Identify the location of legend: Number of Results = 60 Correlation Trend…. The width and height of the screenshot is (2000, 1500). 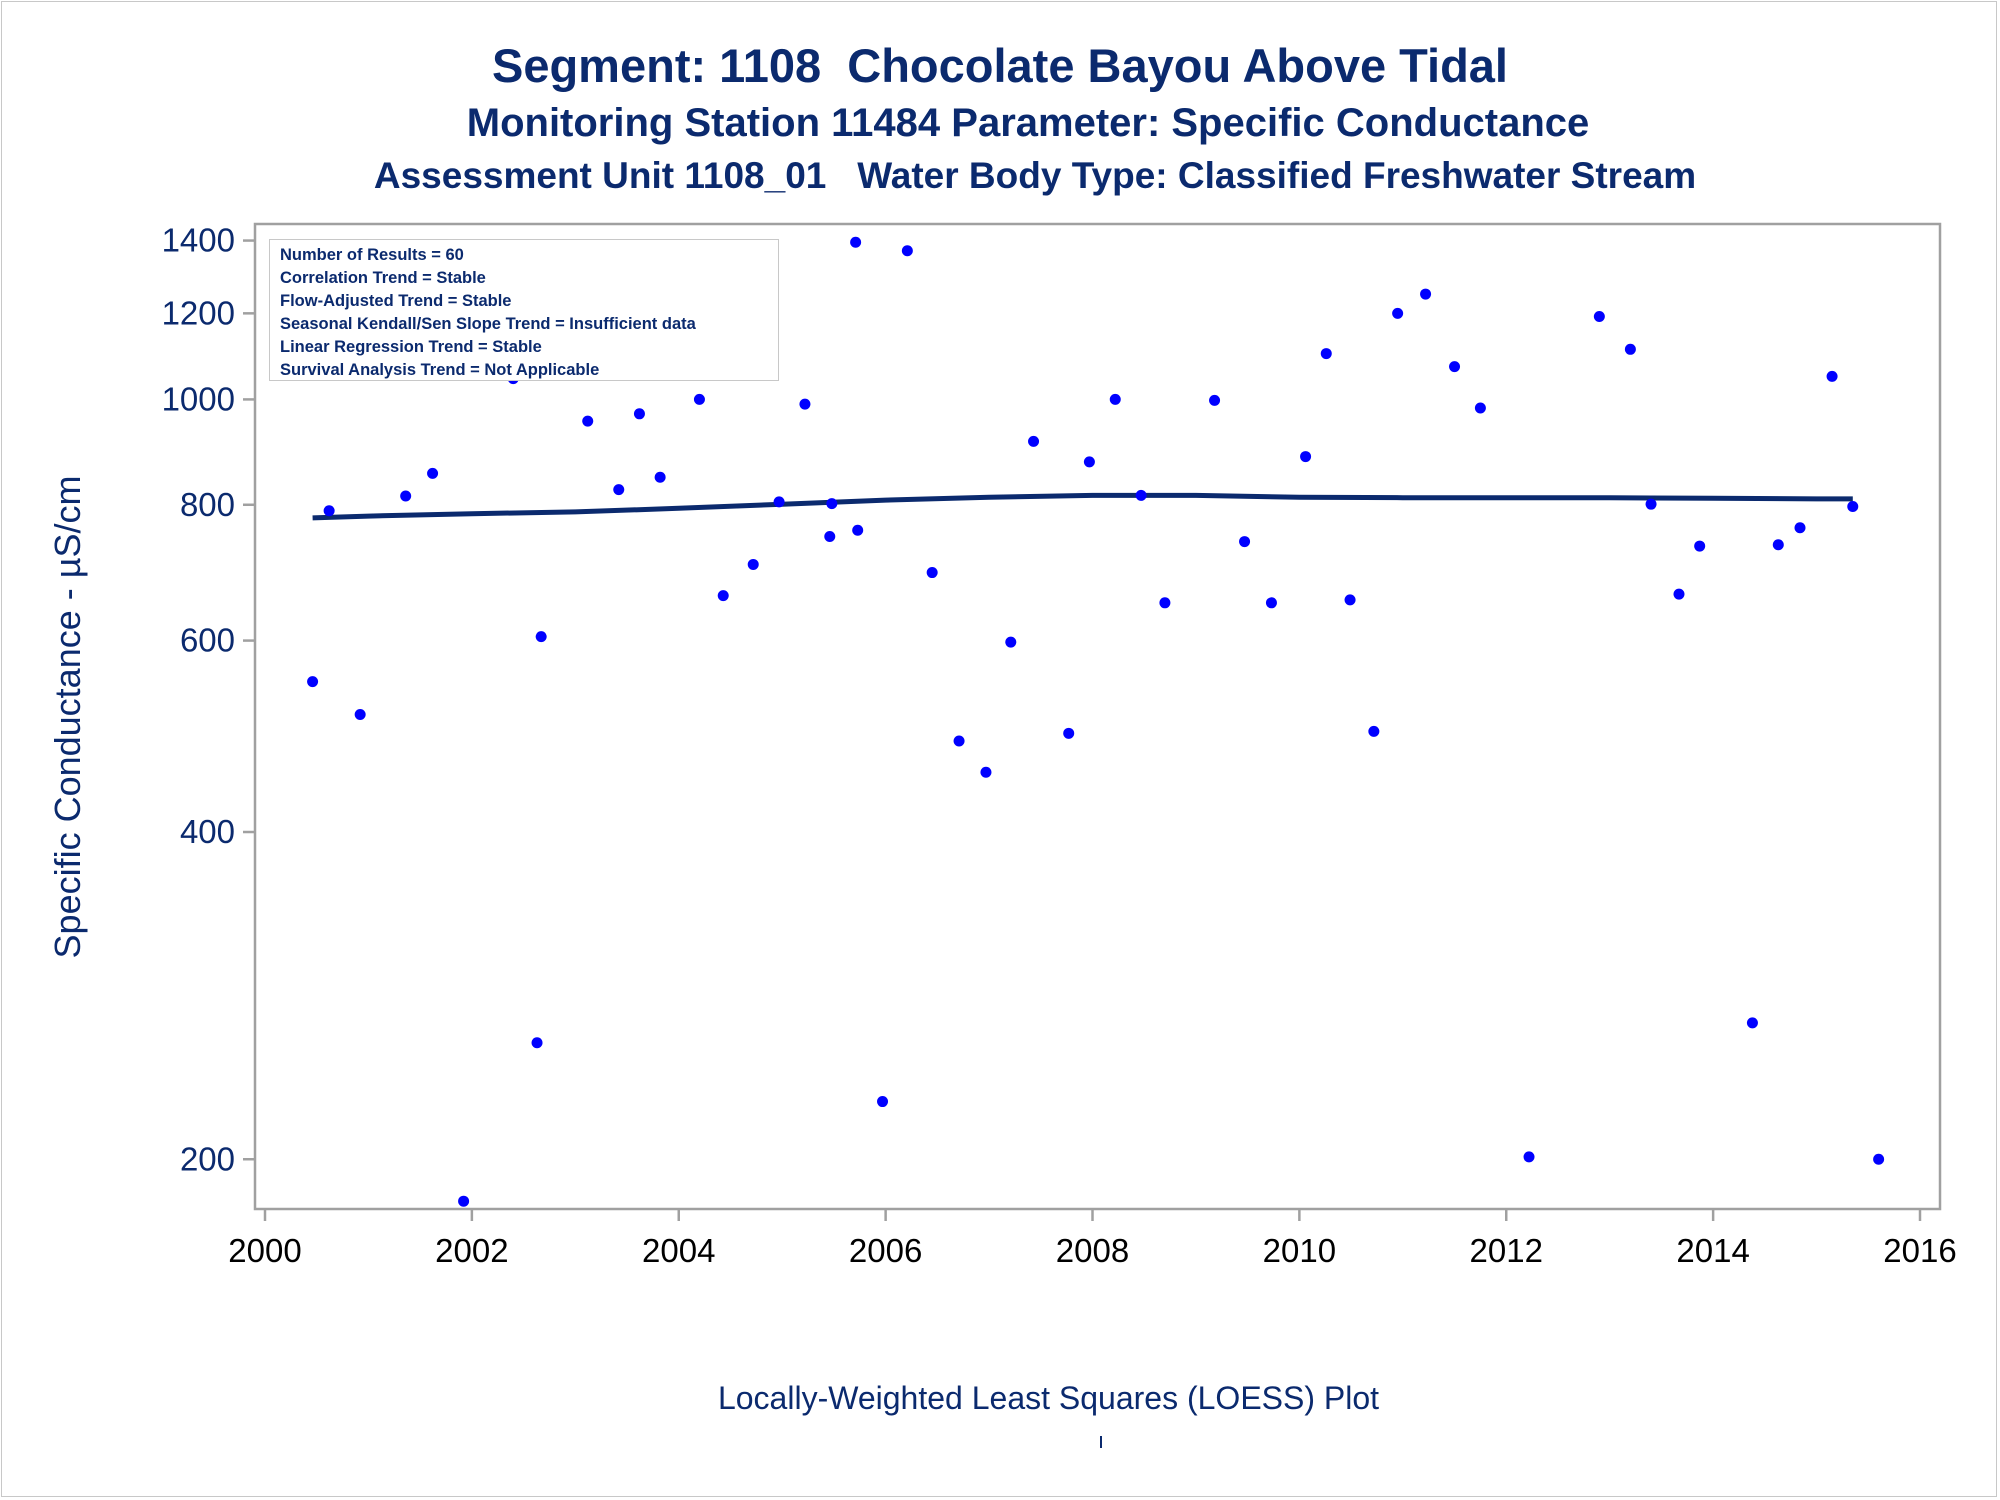
(524, 310).